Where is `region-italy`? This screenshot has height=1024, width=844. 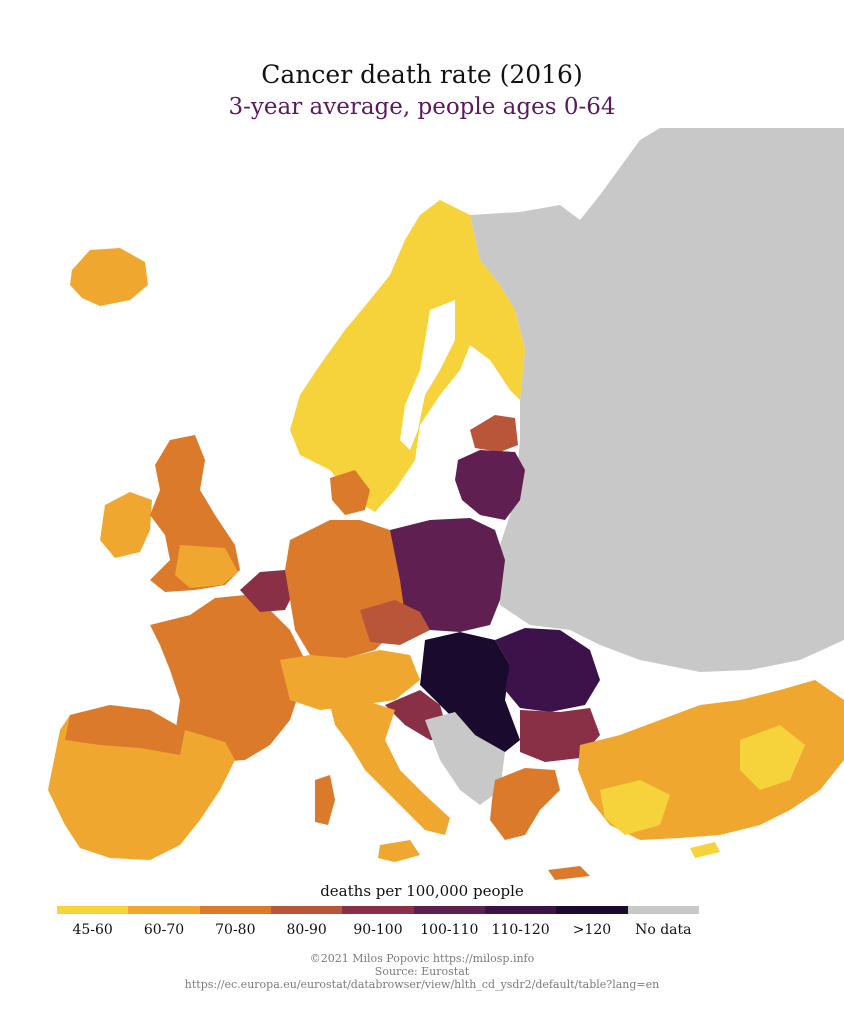
region-italy is located at coordinates (390, 768).